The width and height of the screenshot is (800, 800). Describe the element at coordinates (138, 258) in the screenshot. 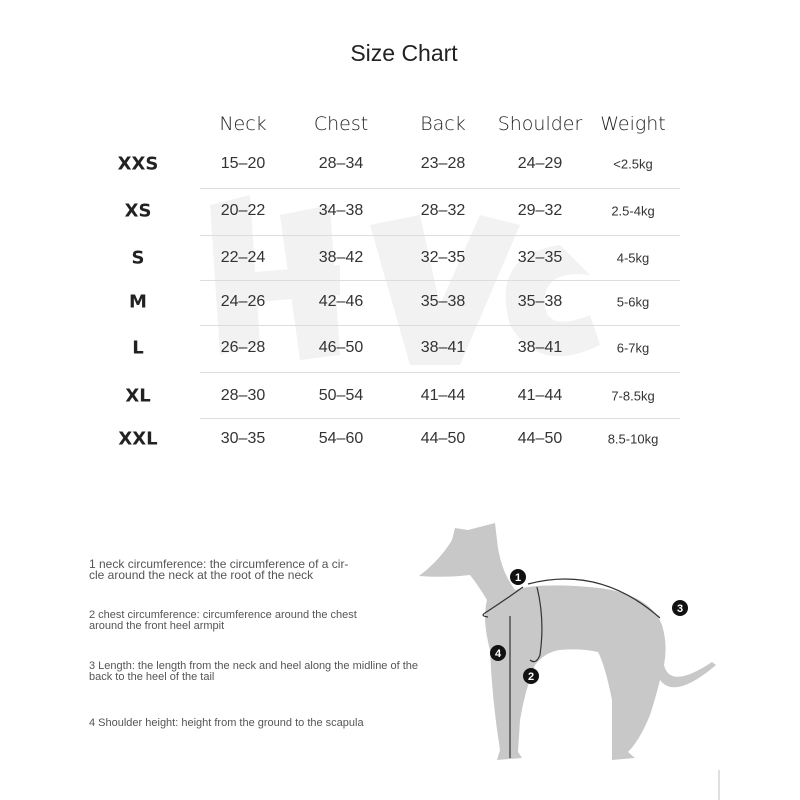

I see `size-label: S` at that location.